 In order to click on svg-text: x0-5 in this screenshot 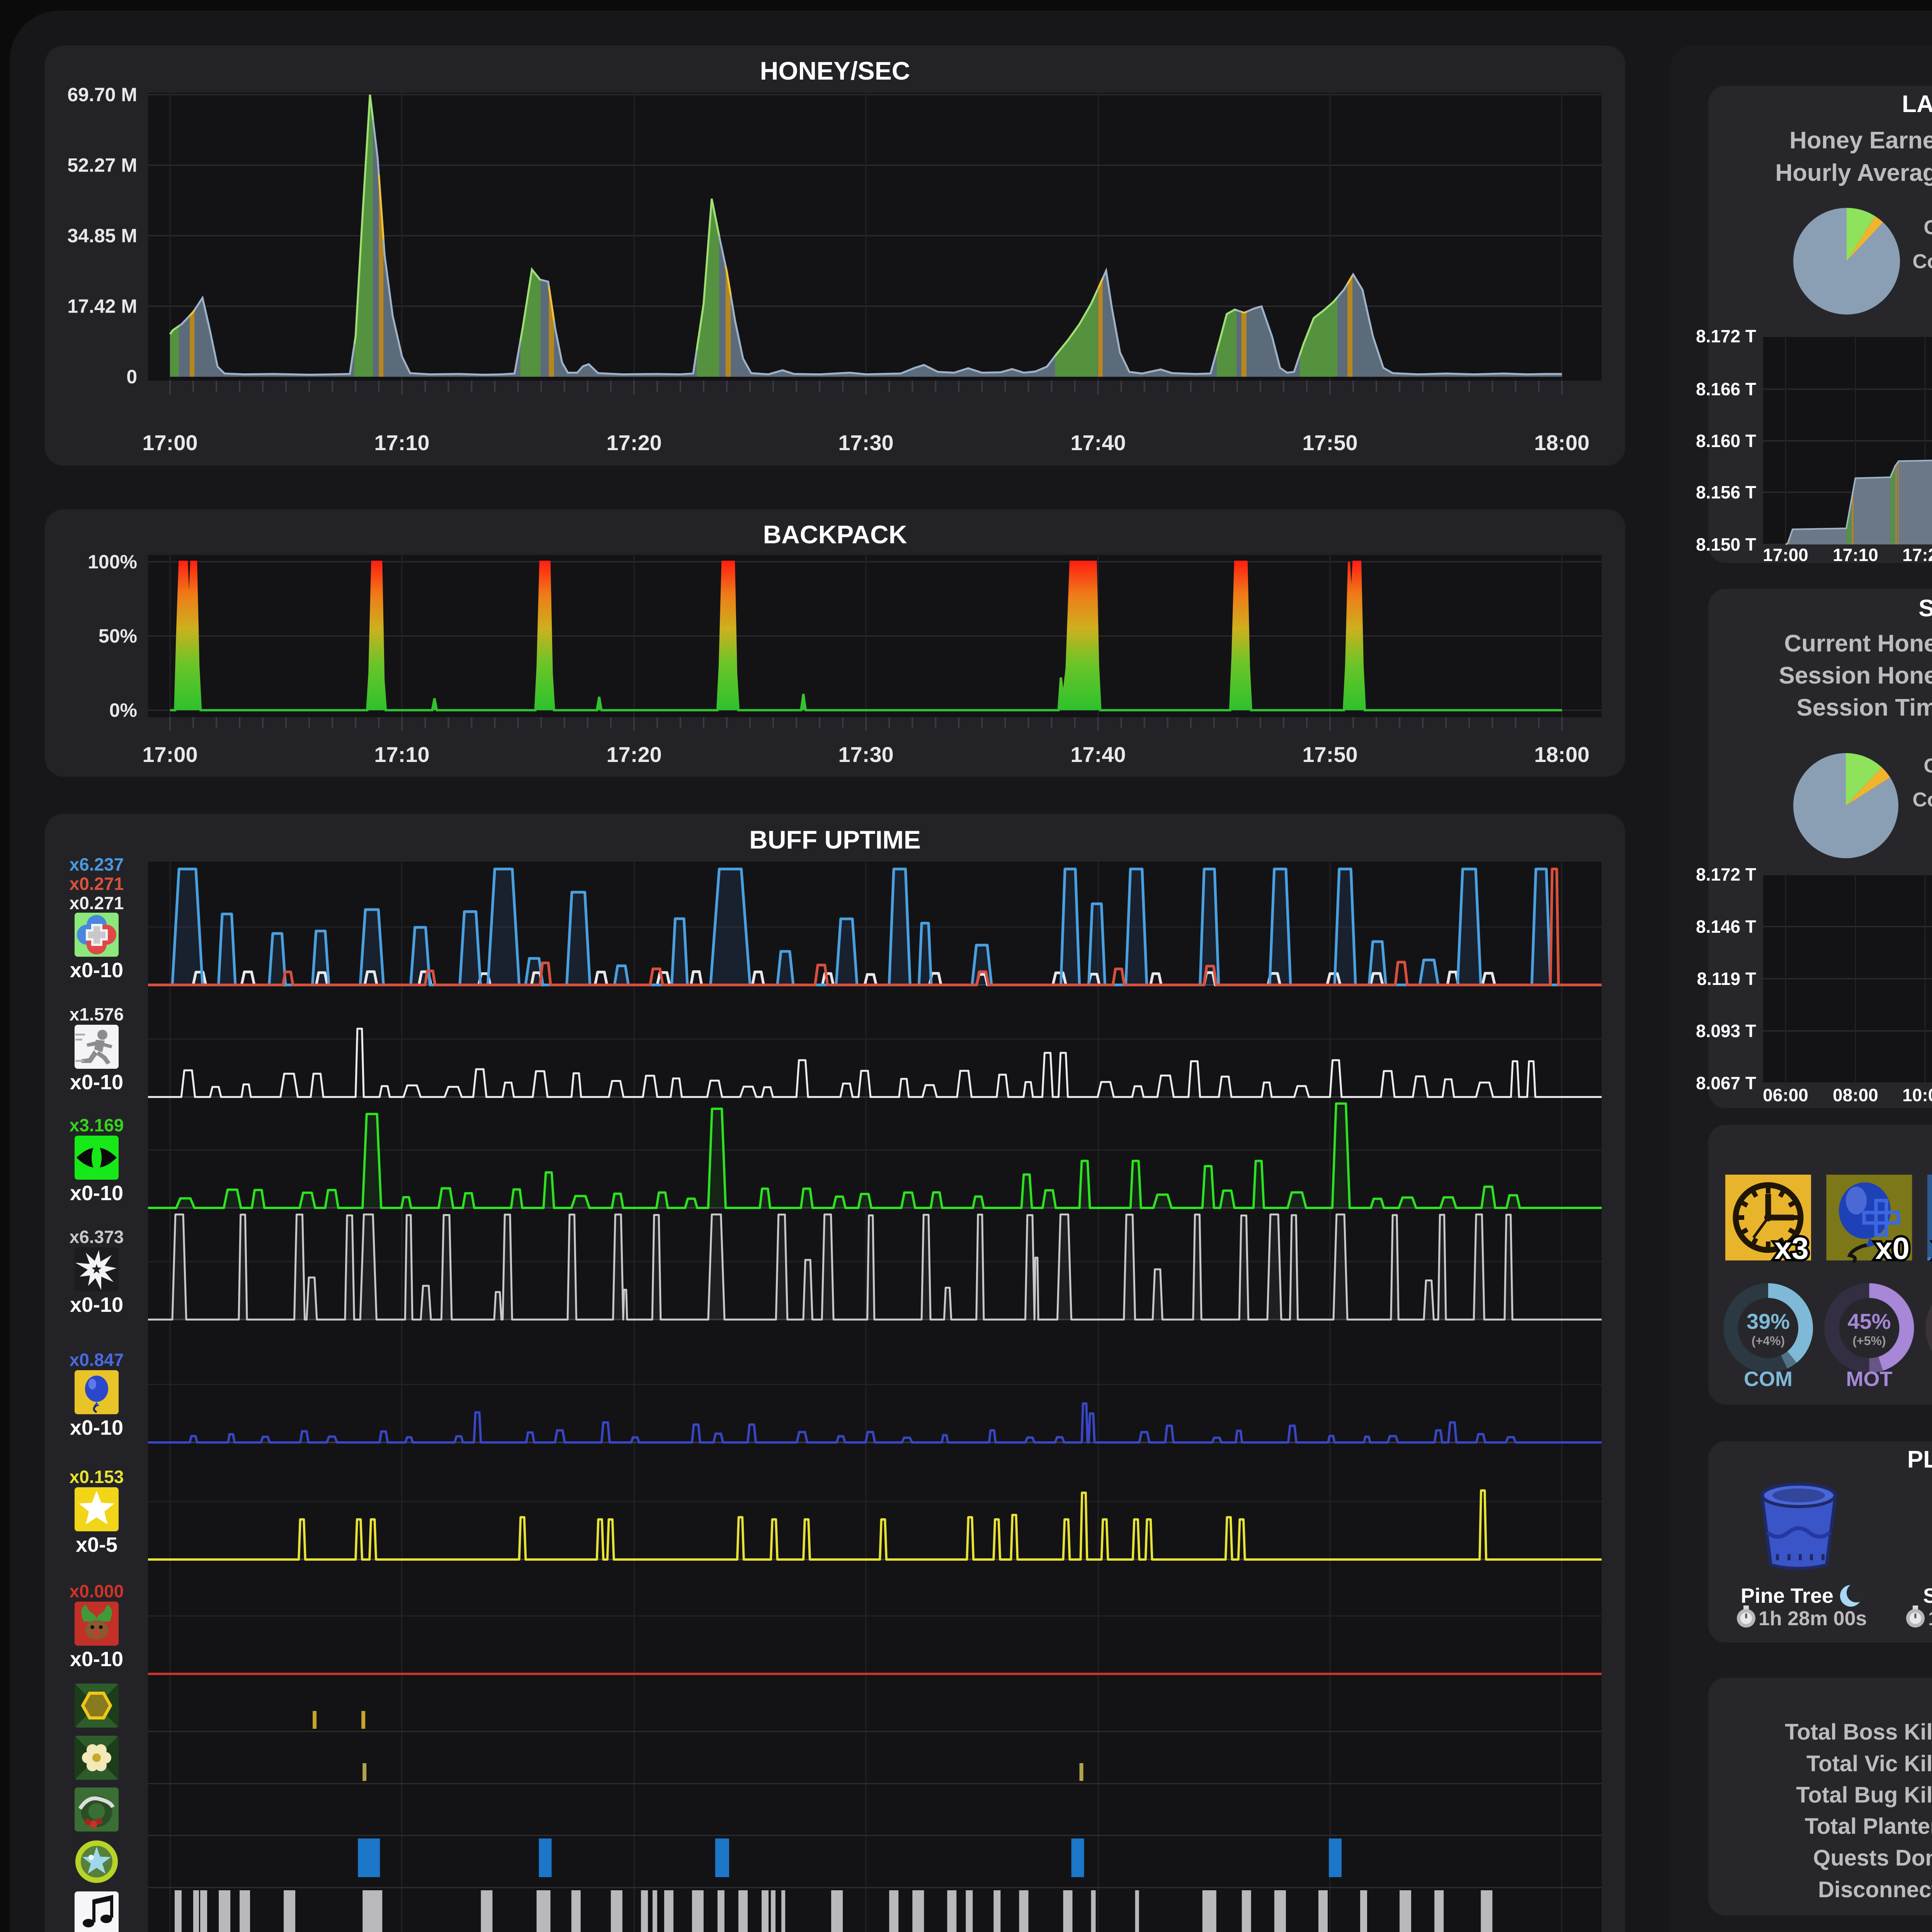, I will do `click(97, 1545)`.